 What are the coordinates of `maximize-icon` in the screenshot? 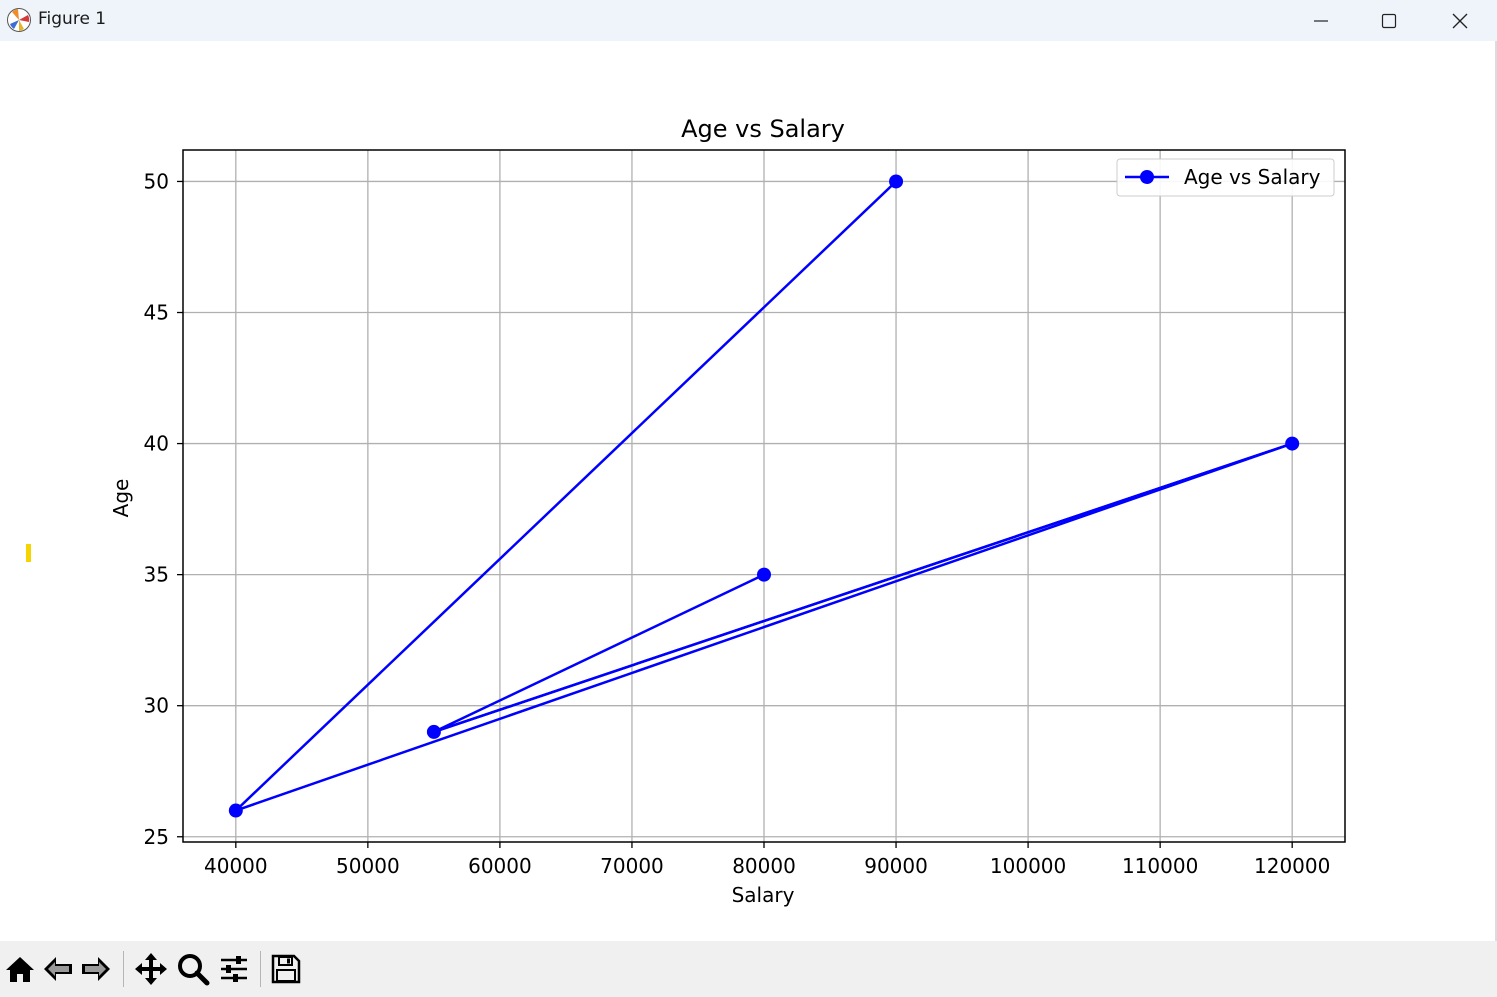 It's located at (1389, 20).